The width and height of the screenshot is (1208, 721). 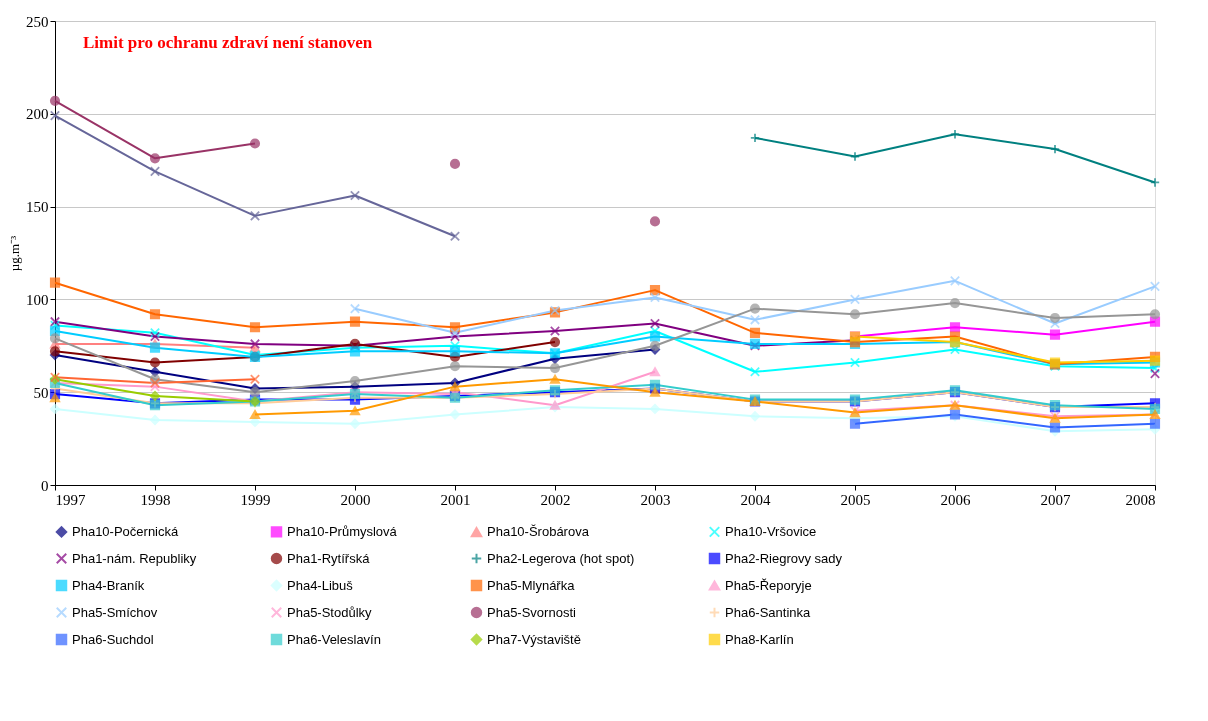 What do you see at coordinates (255, 499) in the screenshot?
I see `x-tick-label: 1999` at bounding box center [255, 499].